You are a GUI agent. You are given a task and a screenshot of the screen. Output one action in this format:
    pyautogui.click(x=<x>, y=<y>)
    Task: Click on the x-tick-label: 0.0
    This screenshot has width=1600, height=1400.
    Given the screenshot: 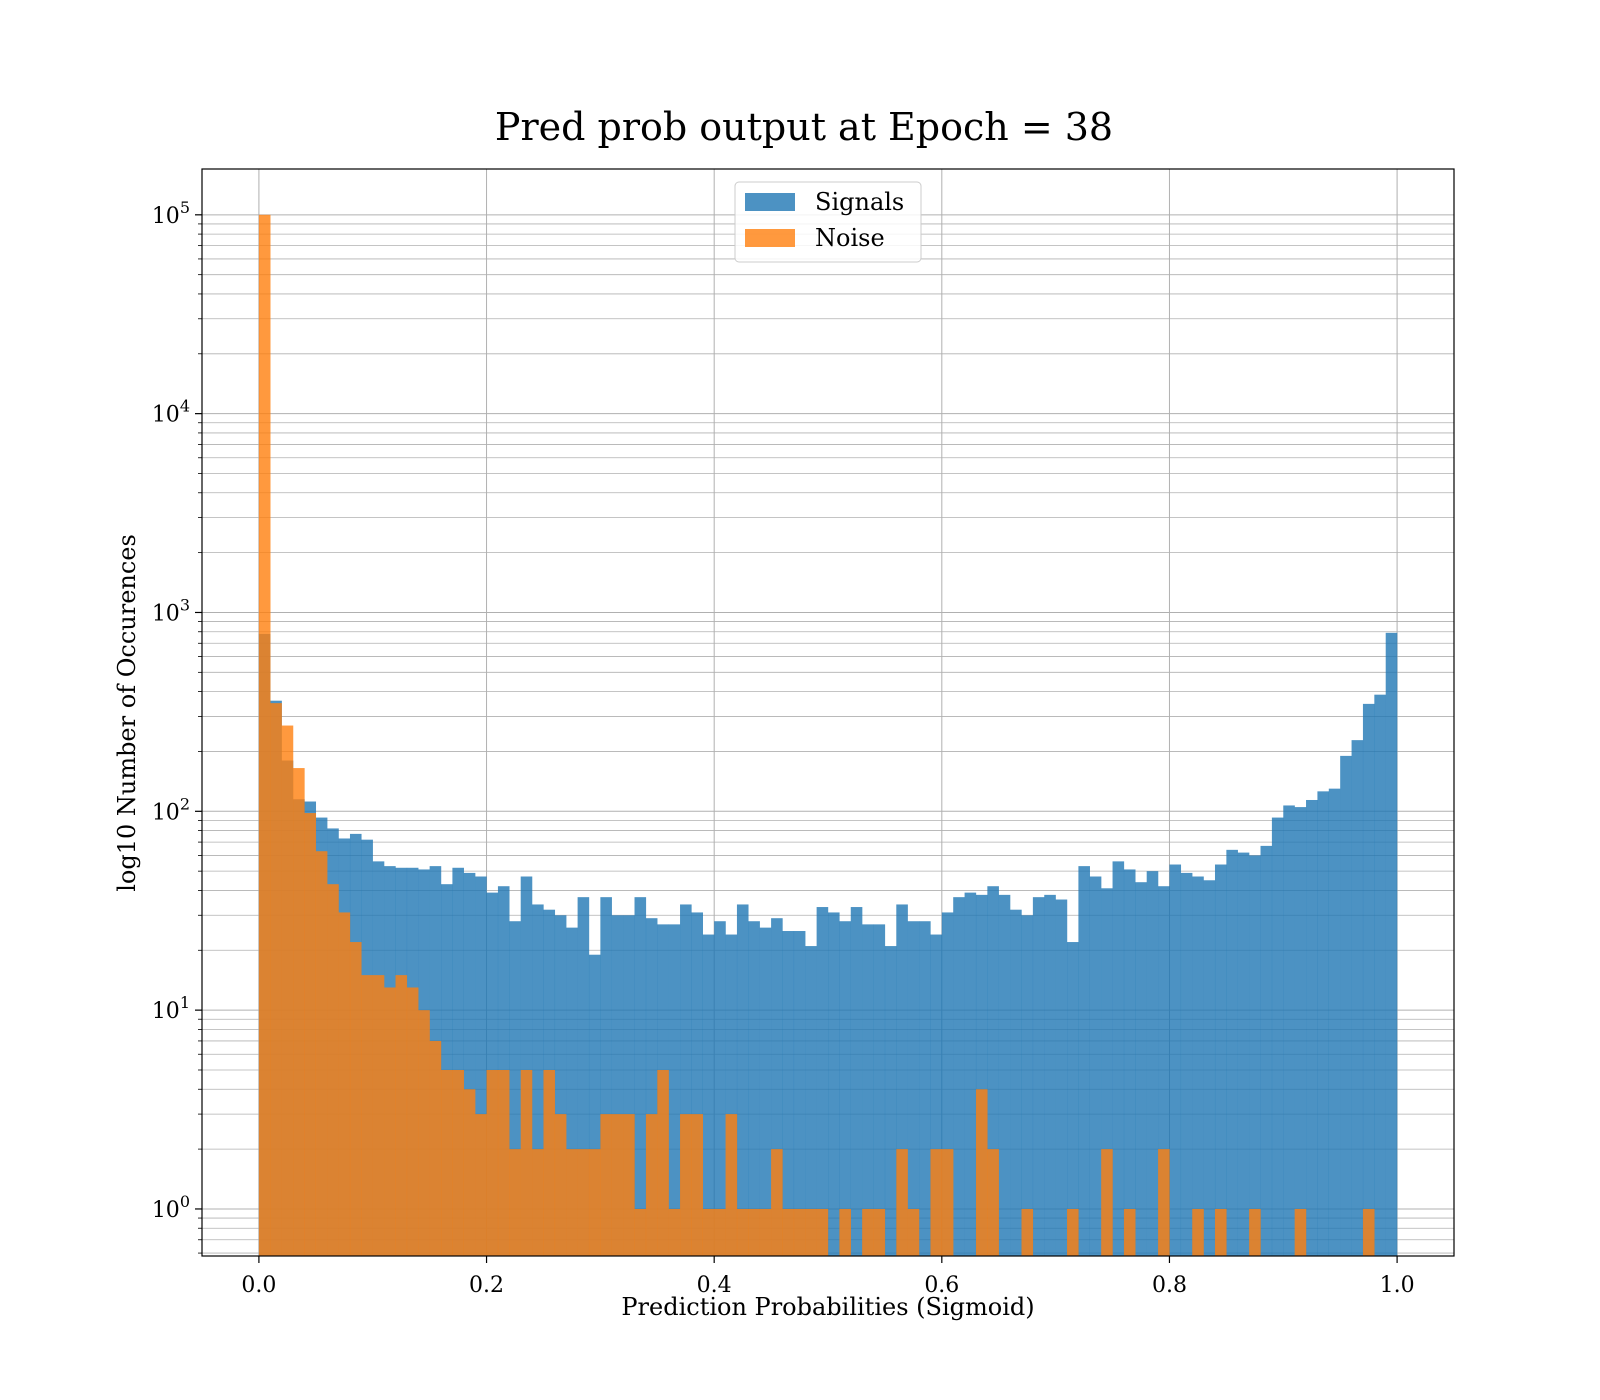 What is the action you would take?
    pyautogui.click(x=258, y=1285)
    